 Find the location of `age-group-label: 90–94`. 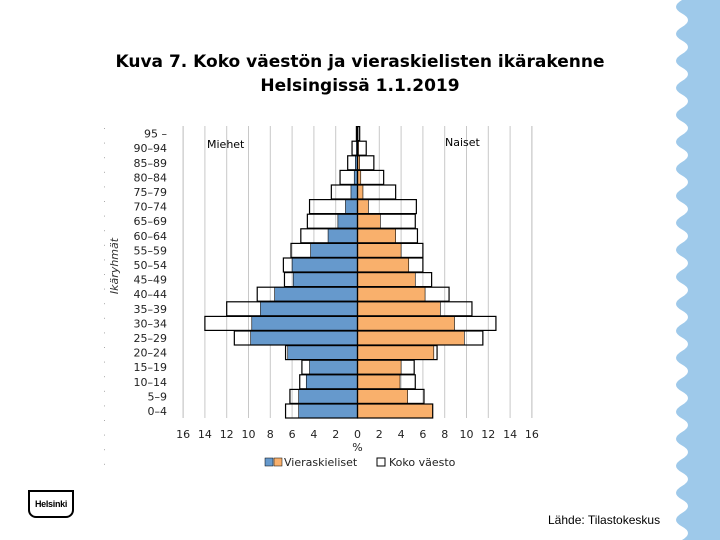

age-group-label: 90–94 is located at coordinates (151, 148).